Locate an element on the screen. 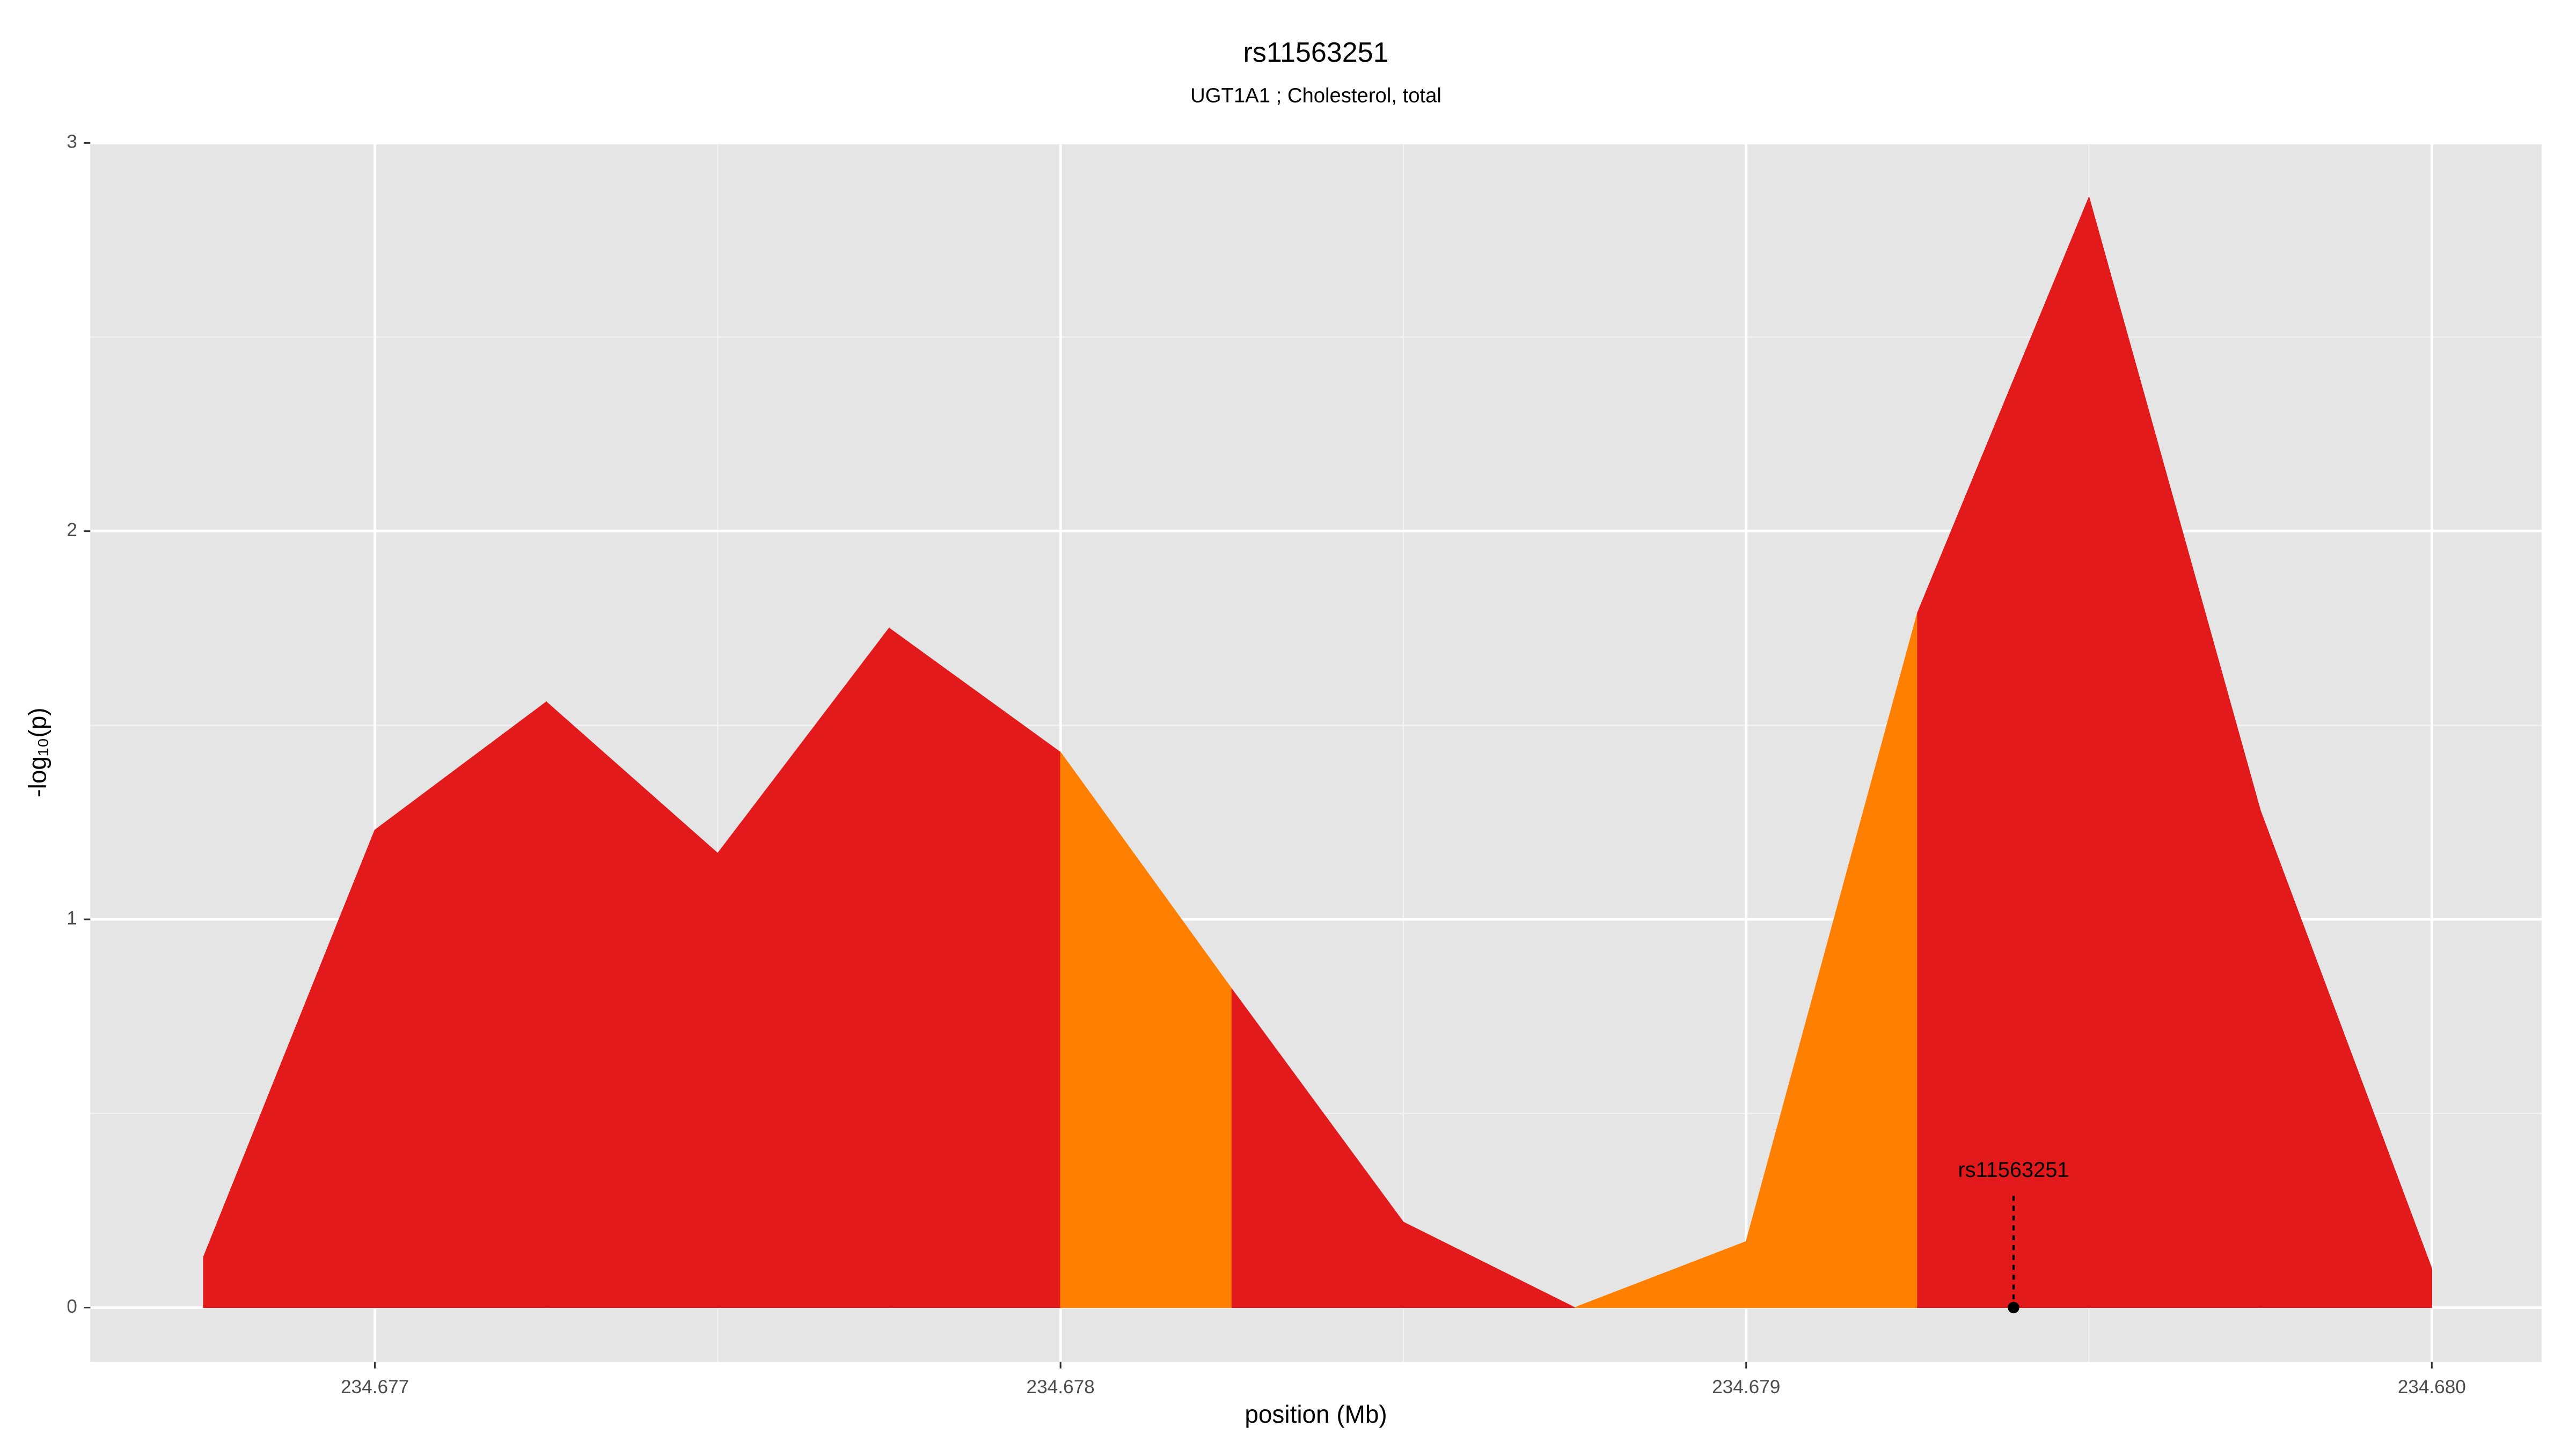 This screenshot has width=2576, height=1449. x-tick-label: 234.677 is located at coordinates (375, 1387).